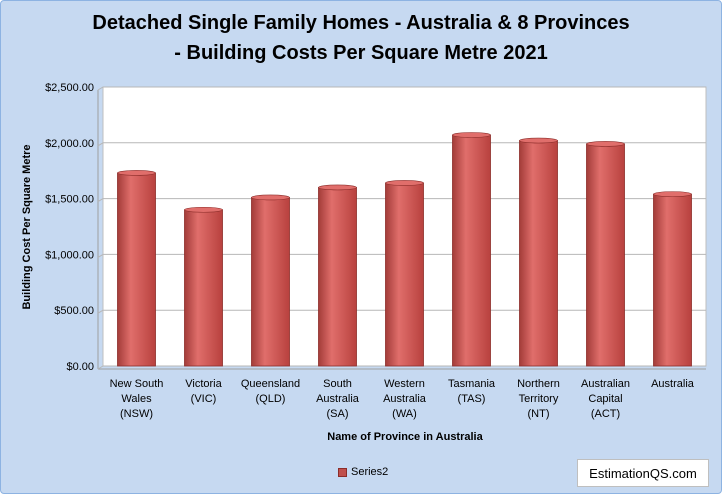 This screenshot has width=722, height=494. I want to click on legend-swatch, so click(342, 472).